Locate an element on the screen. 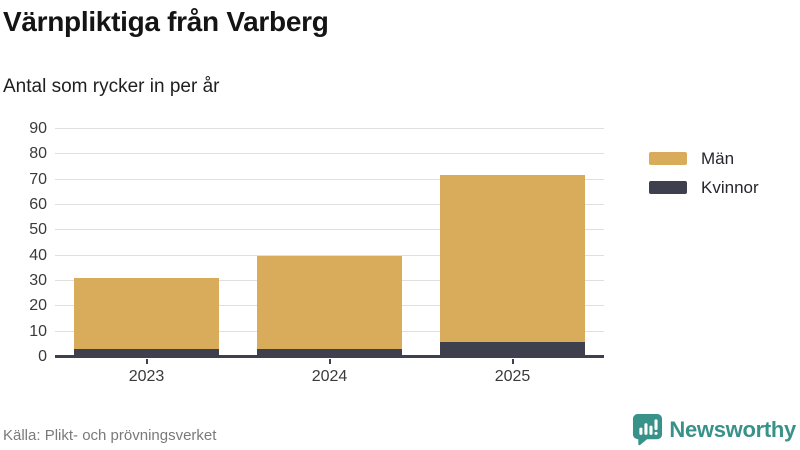 This screenshot has width=800, height=450. bar-2024-kvinnor is located at coordinates (329, 353).